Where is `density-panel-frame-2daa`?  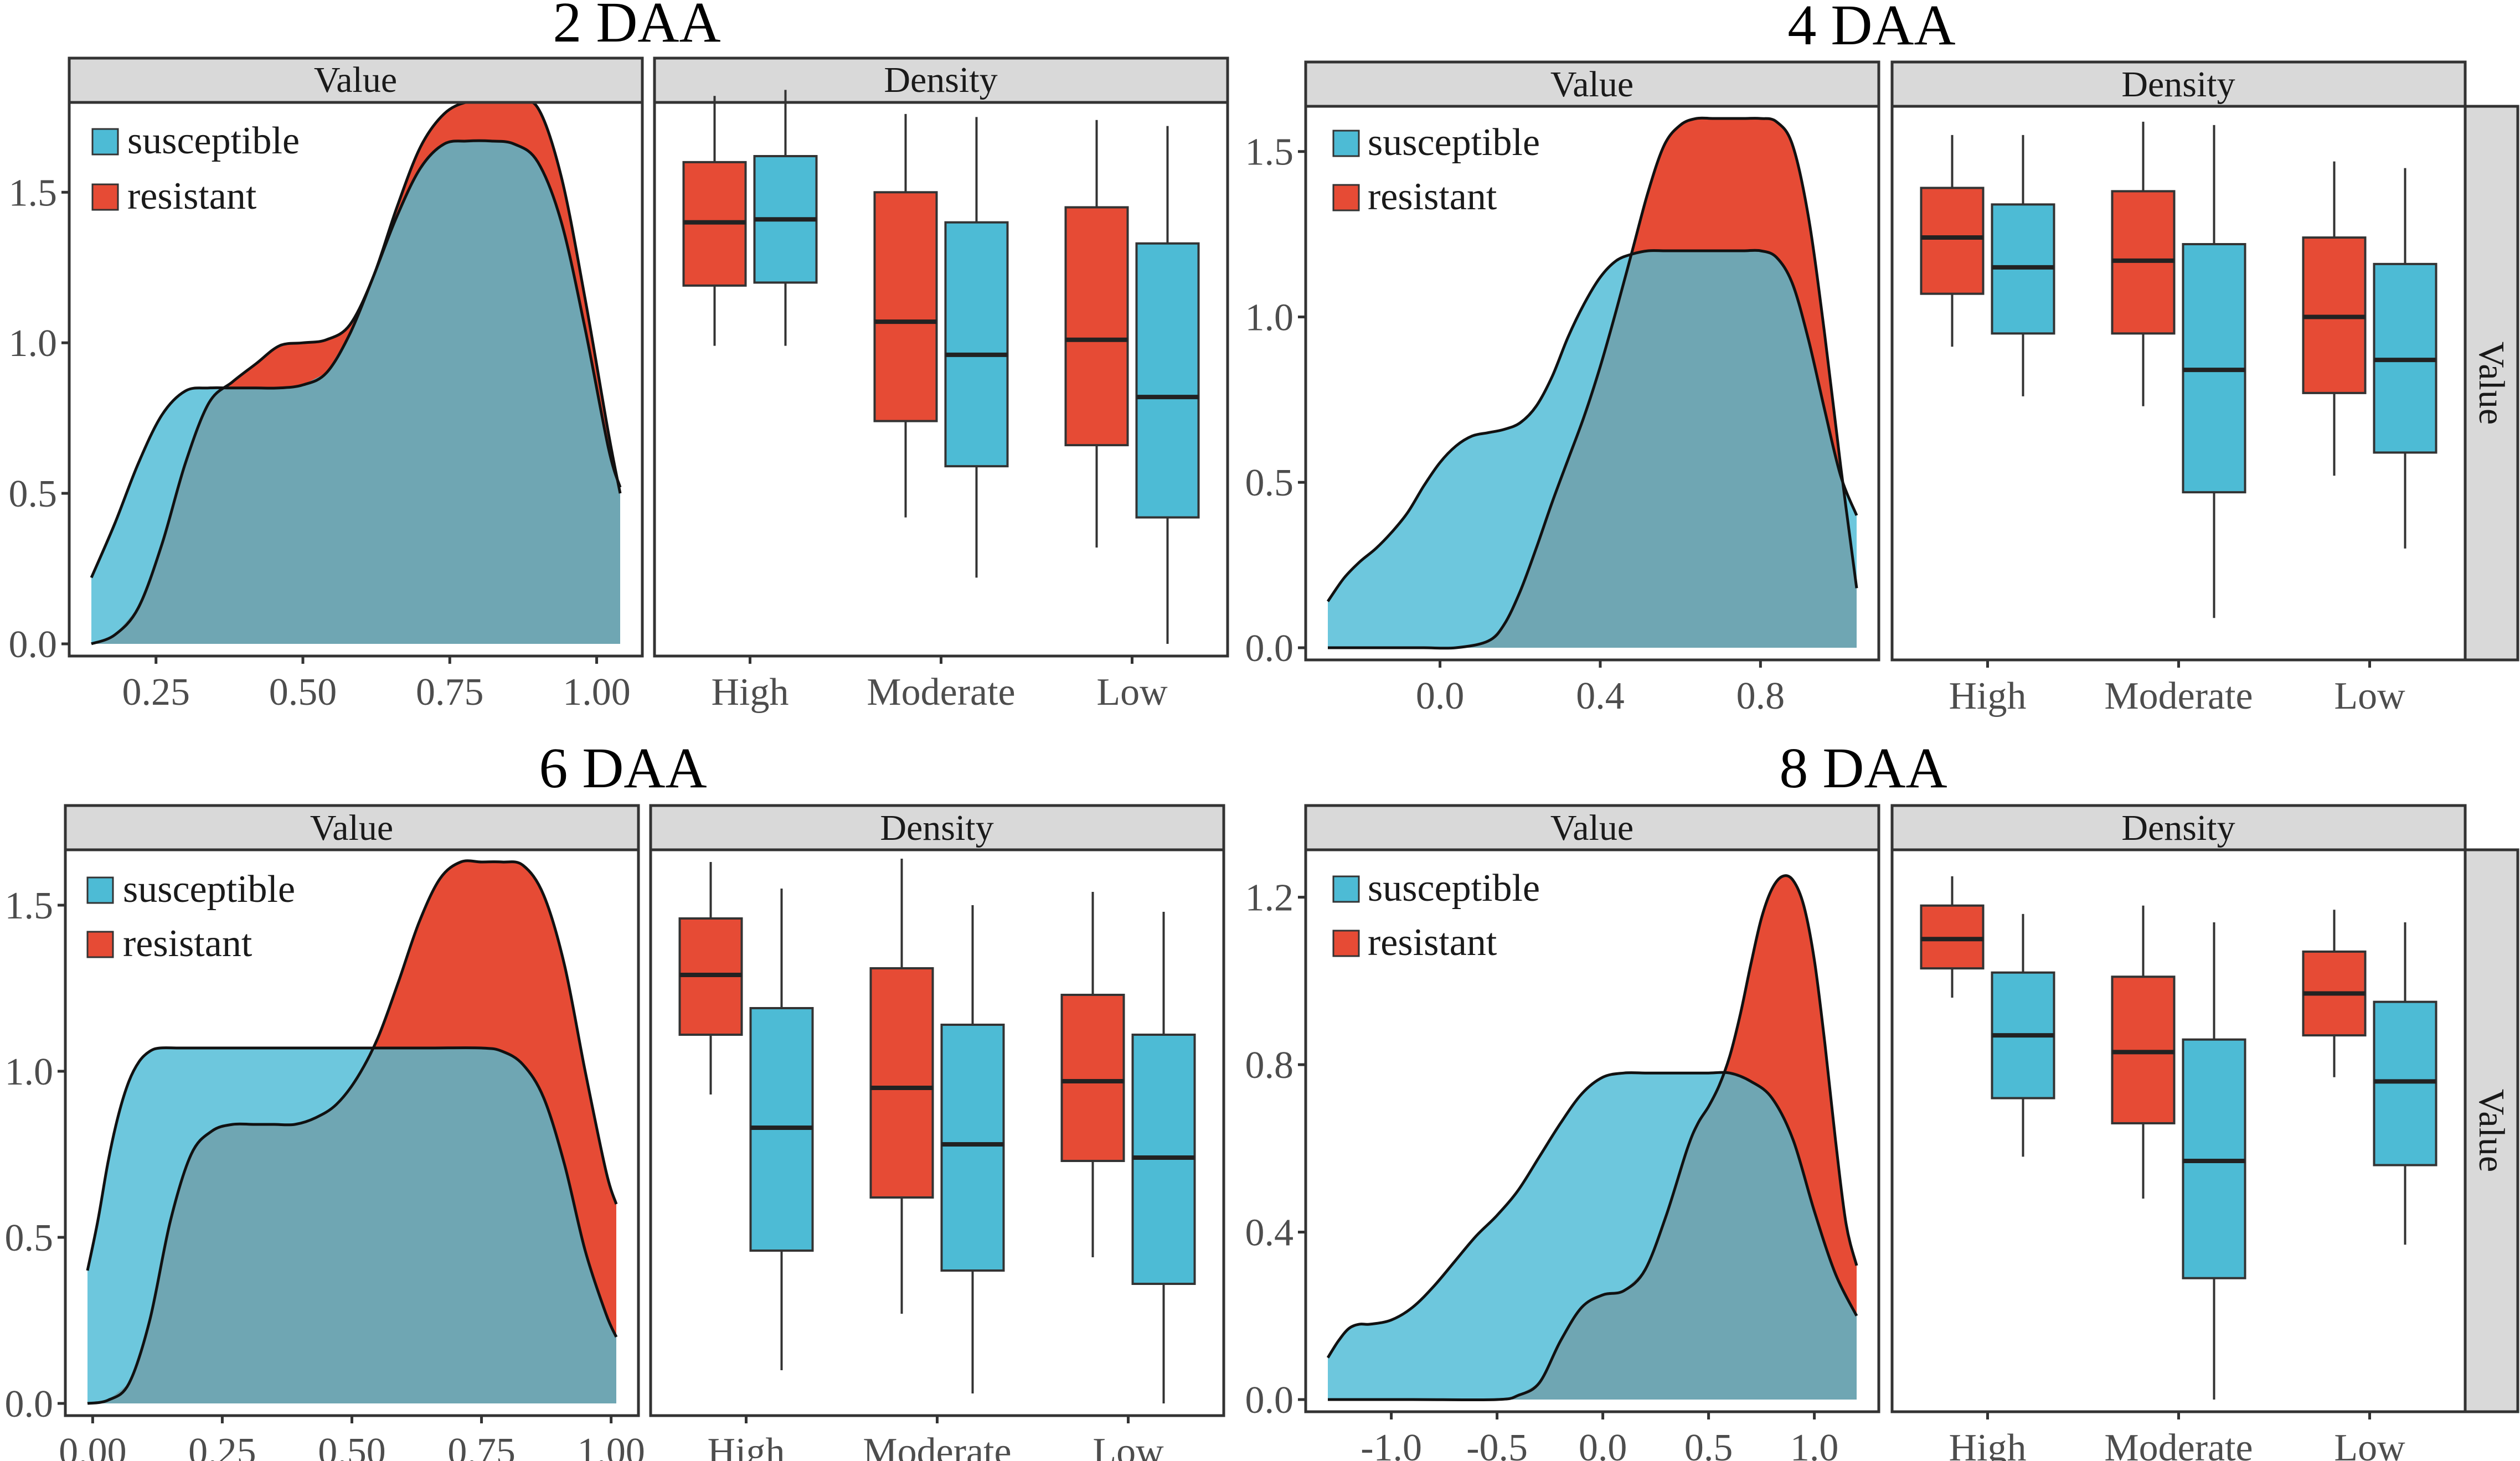
density-panel-frame-2daa is located at coordinates (356, 379).